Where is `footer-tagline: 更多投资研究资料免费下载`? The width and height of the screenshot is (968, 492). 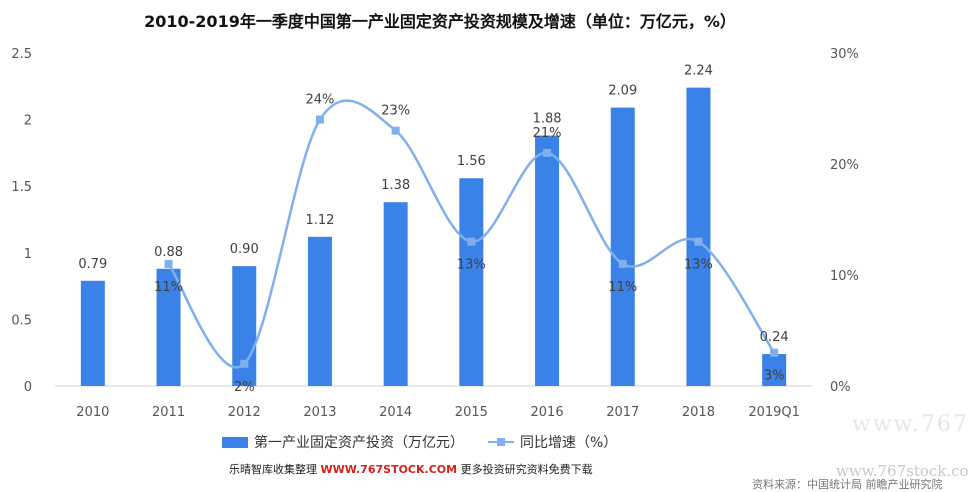 footer-tagline: 更多投资研究资料免费下载 is located at coordinates (526, 469).